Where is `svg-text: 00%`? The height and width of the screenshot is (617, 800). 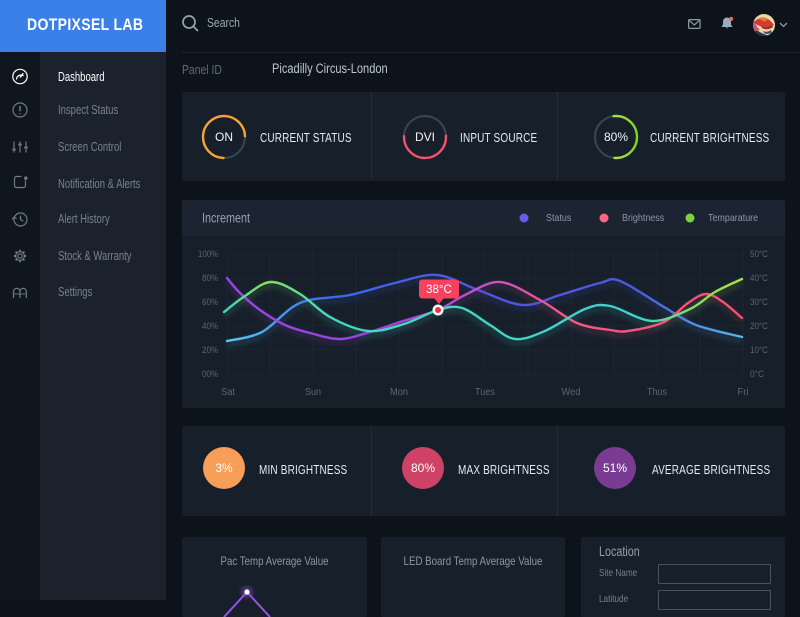 svg-text: 00% is located at coordinates (210, 374).